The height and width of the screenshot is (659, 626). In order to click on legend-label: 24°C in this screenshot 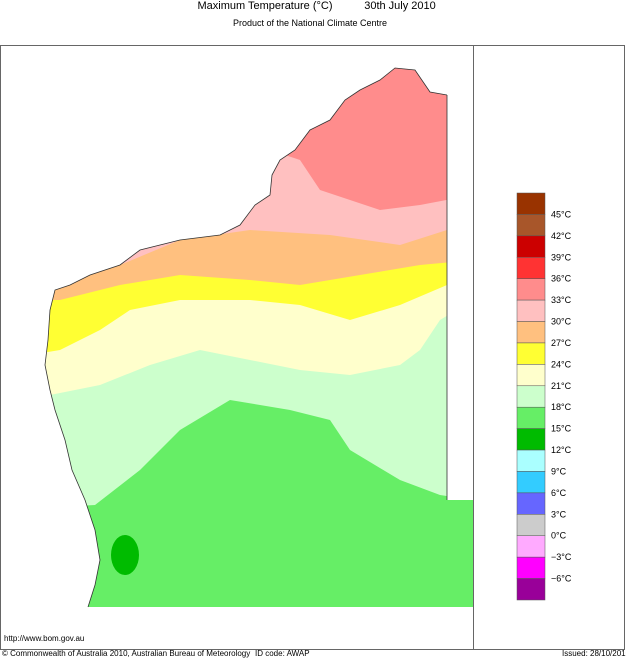, I will do `click(561, 364)`.